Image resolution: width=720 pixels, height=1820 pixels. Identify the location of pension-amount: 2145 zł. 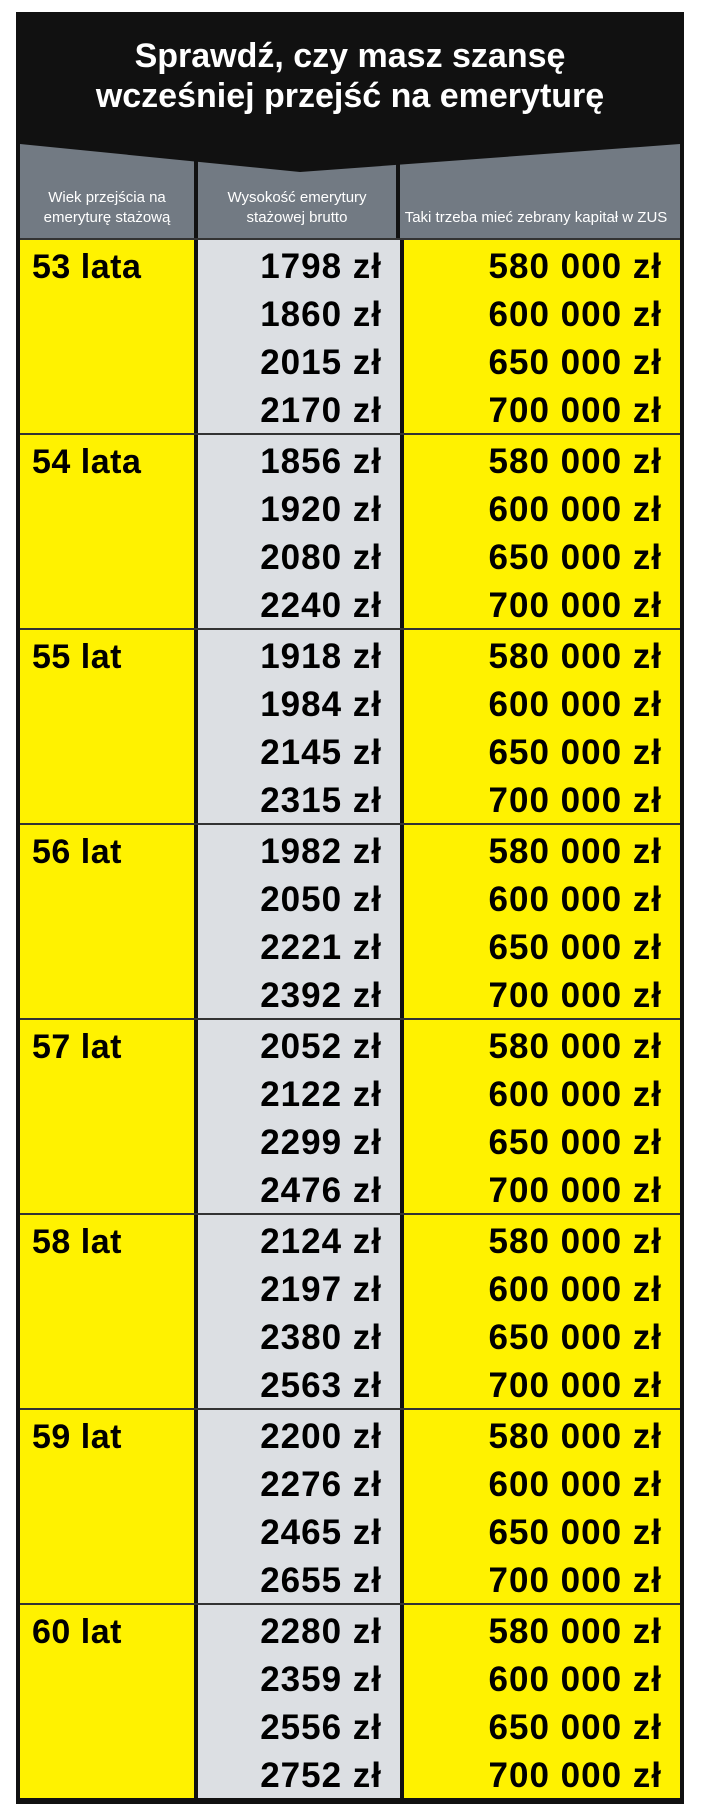
(321, 752).